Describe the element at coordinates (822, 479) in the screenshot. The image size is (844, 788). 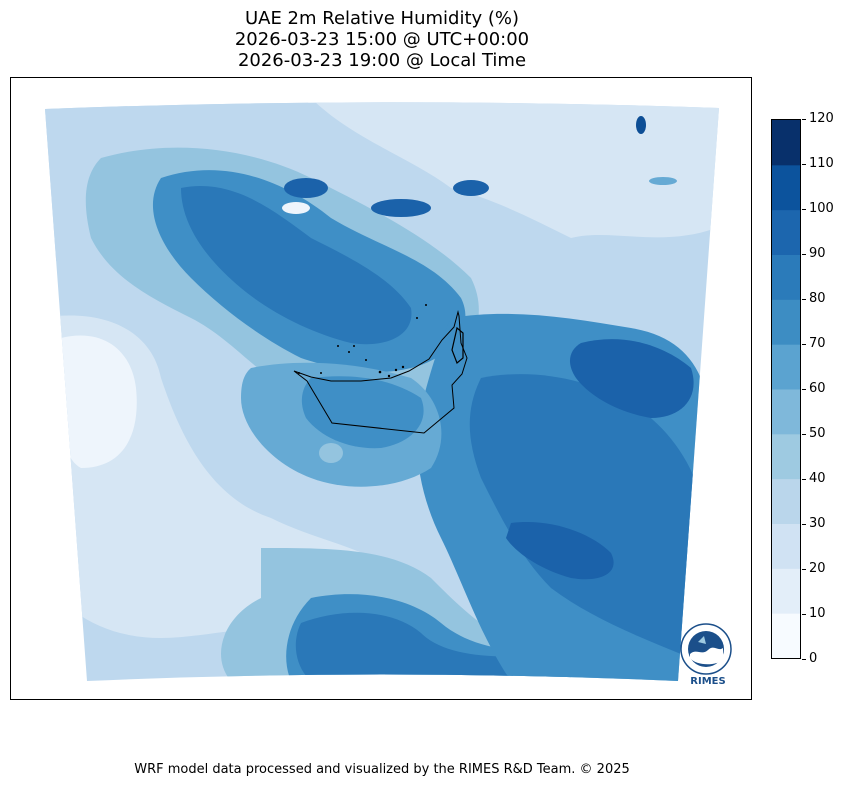
I see `colorbar-tick: 40` at that location.